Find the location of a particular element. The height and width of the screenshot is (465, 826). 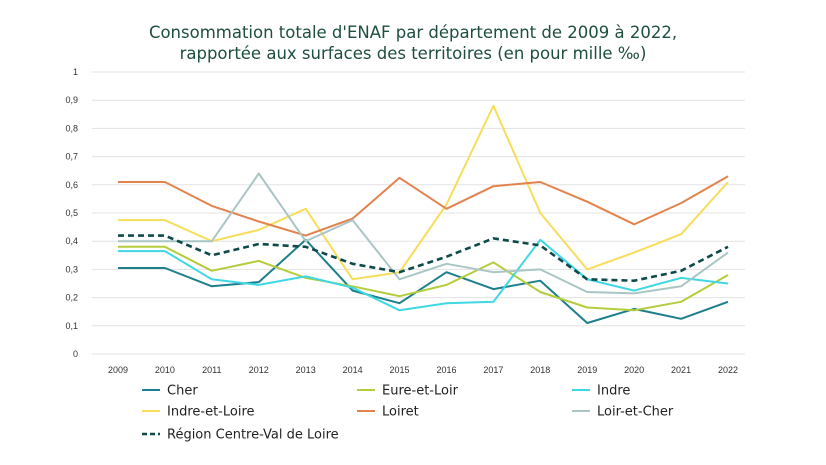

legend-item: Région Centre-Val de Loire is located at coordinates (240, 435).